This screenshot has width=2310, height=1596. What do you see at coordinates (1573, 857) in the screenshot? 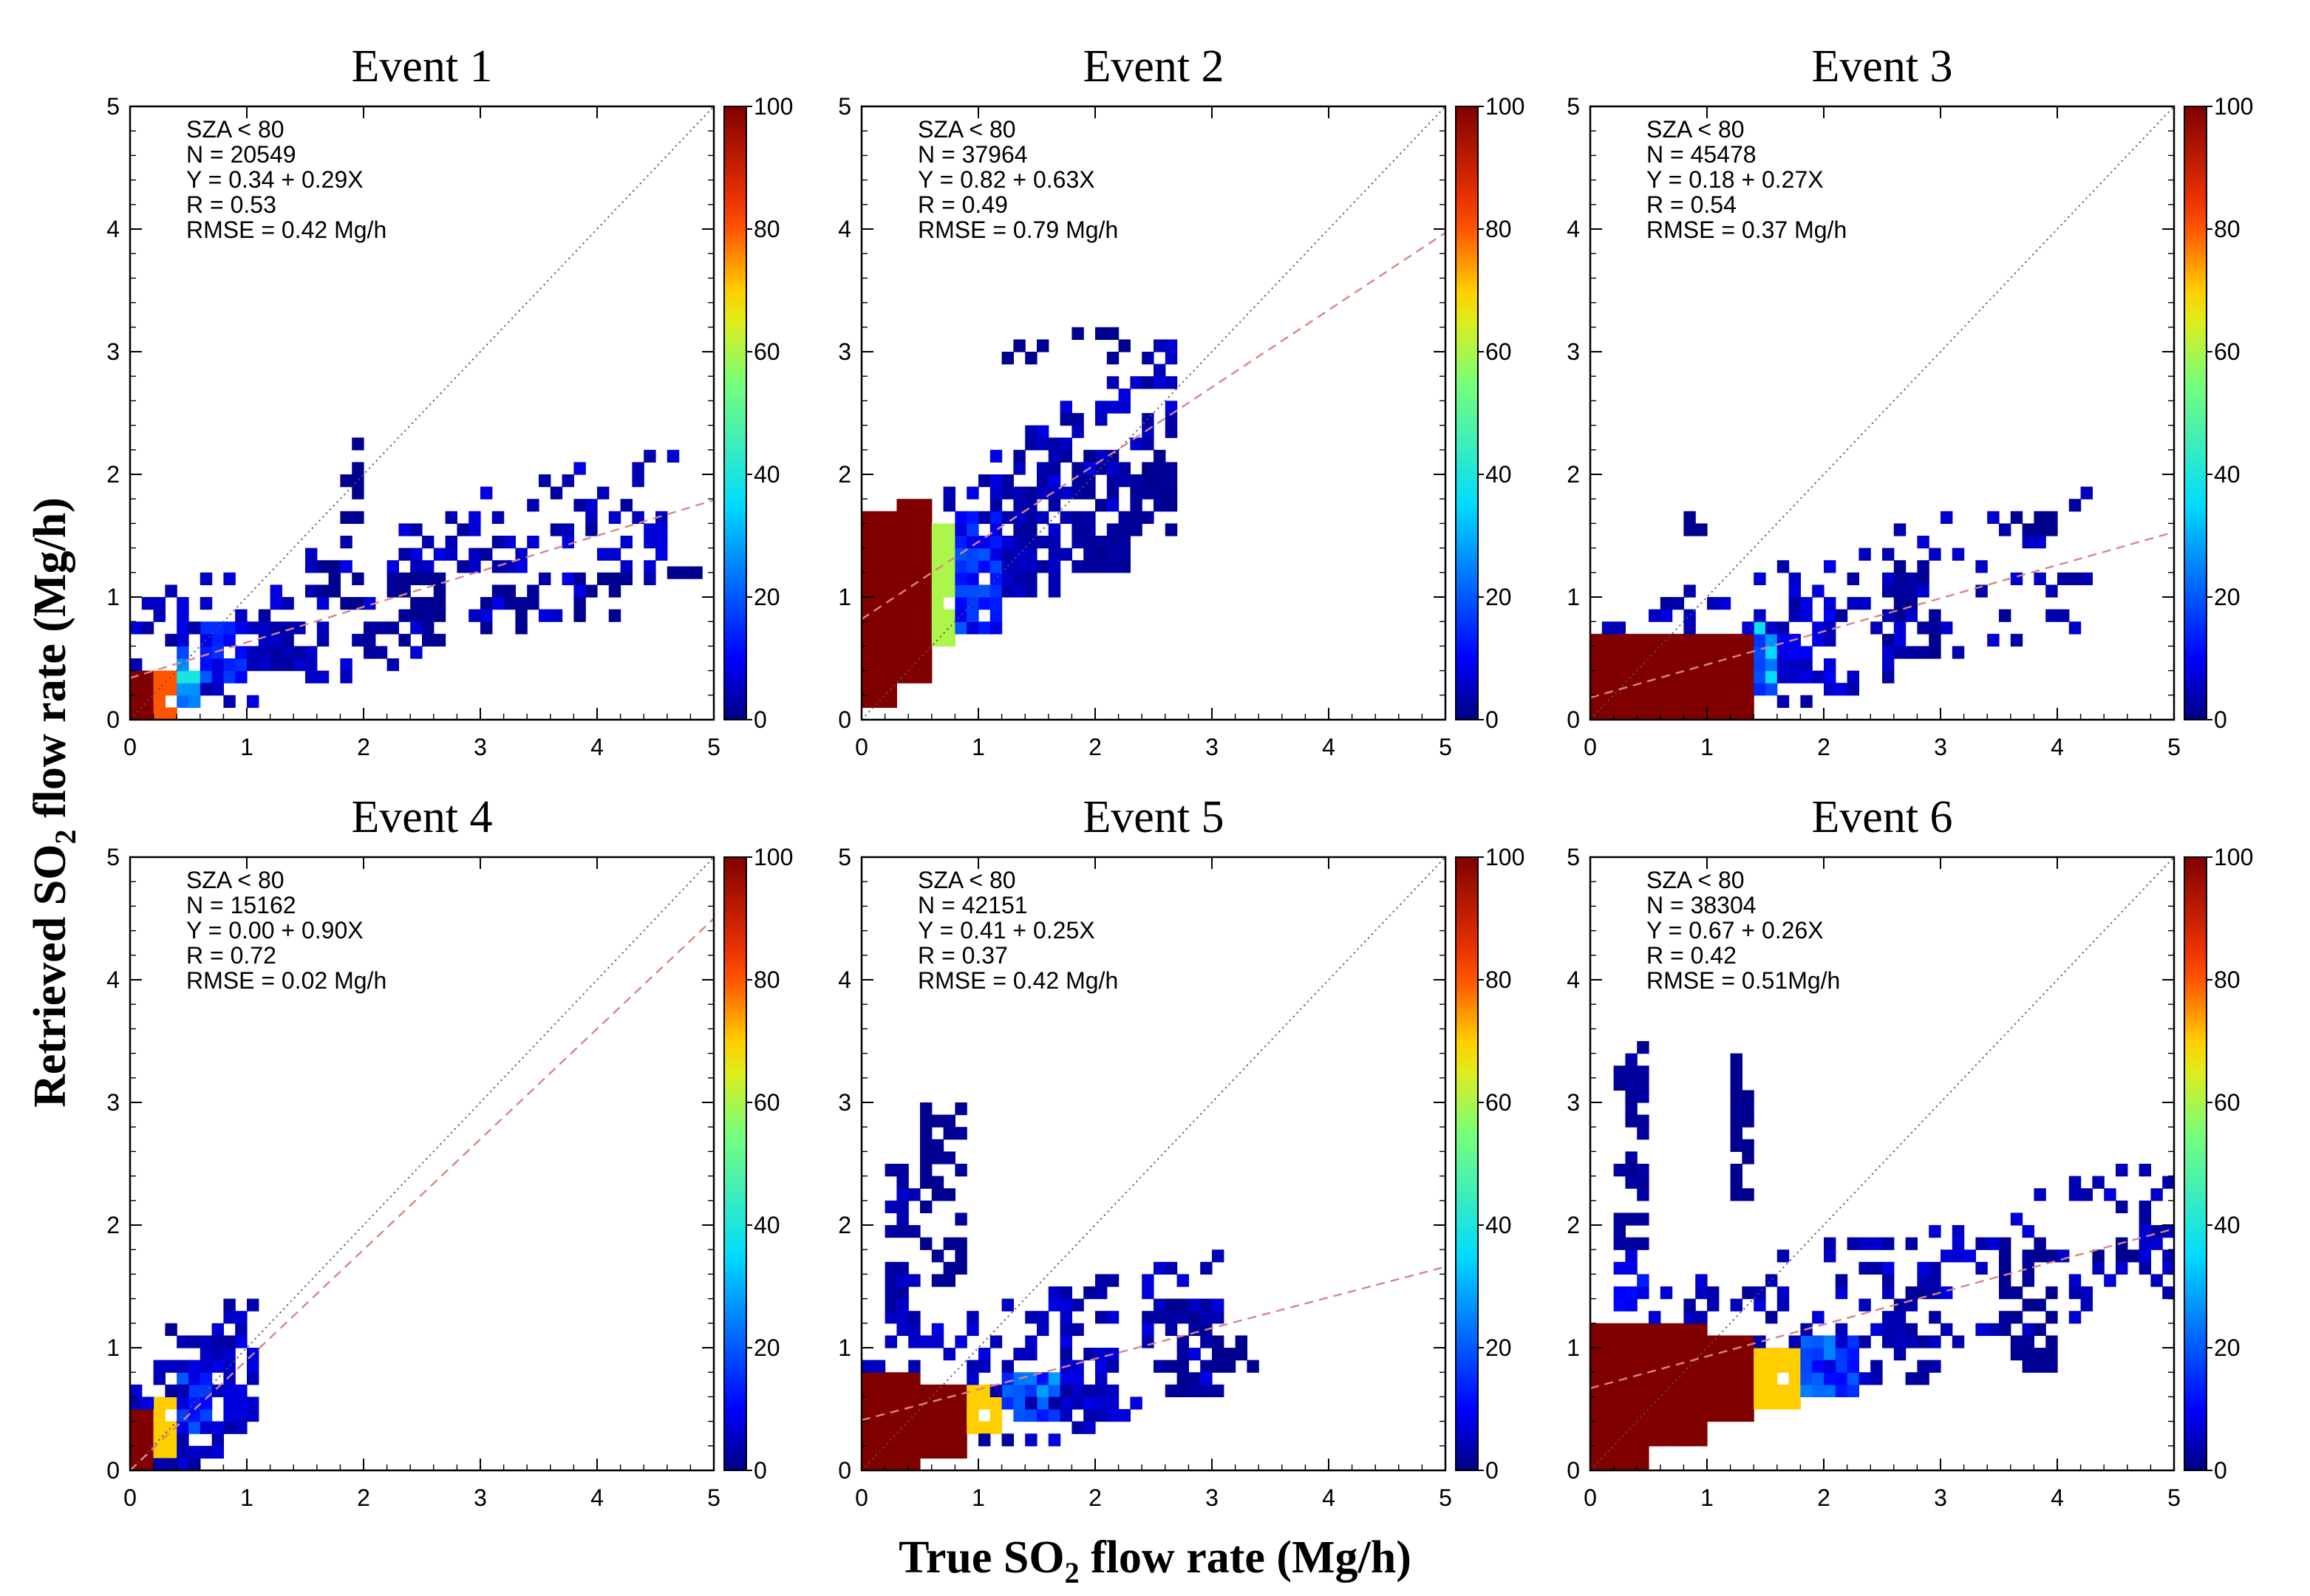
I see `y-tick-label: 5` at bounding box center [1573, 857].